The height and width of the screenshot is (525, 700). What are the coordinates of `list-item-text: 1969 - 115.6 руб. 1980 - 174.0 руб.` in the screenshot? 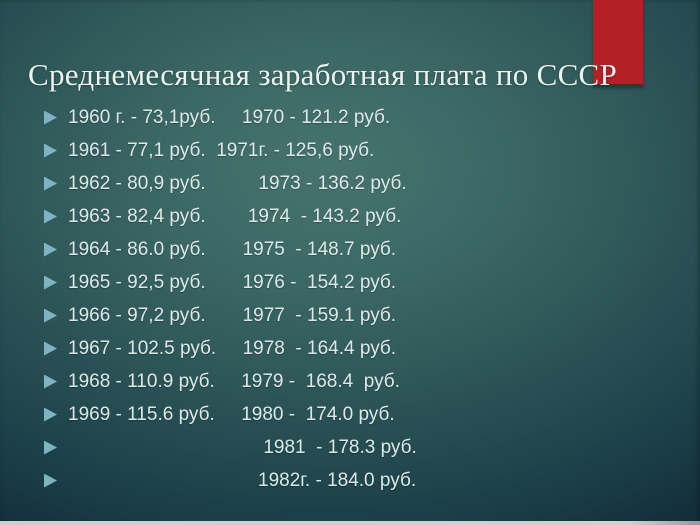 It's located at (231, 414).